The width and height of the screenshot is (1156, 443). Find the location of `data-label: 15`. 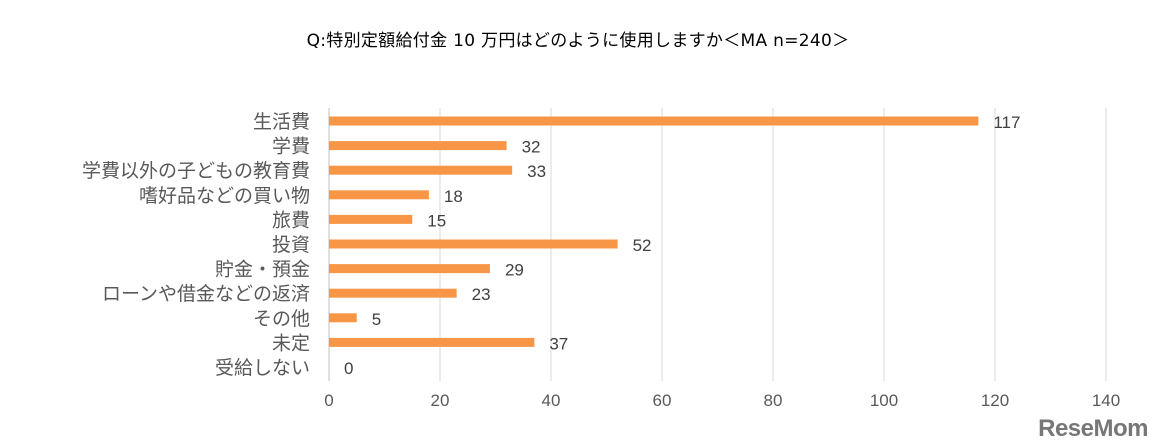

data-label: 15 is located at coordinates (436, 220).